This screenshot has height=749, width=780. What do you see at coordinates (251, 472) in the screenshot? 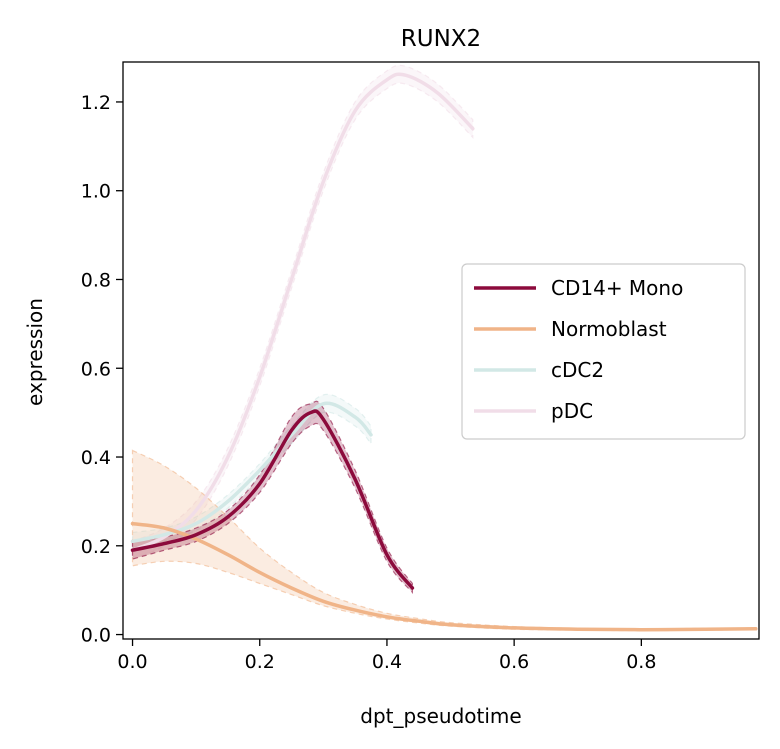
I see `band-cdc2` at bounding box center [251, 472].